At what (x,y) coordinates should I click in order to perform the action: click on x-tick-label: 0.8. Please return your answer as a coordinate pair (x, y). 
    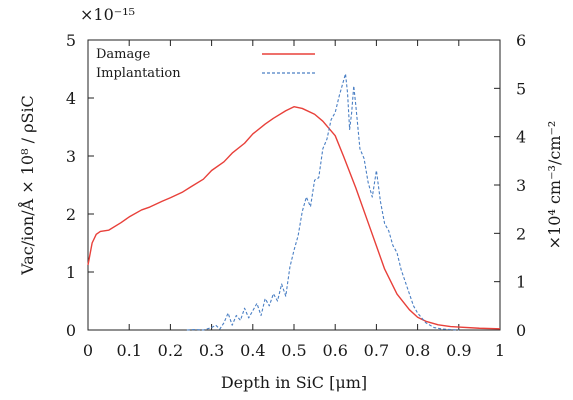
    Looking at the image, I should click on (417, 350).